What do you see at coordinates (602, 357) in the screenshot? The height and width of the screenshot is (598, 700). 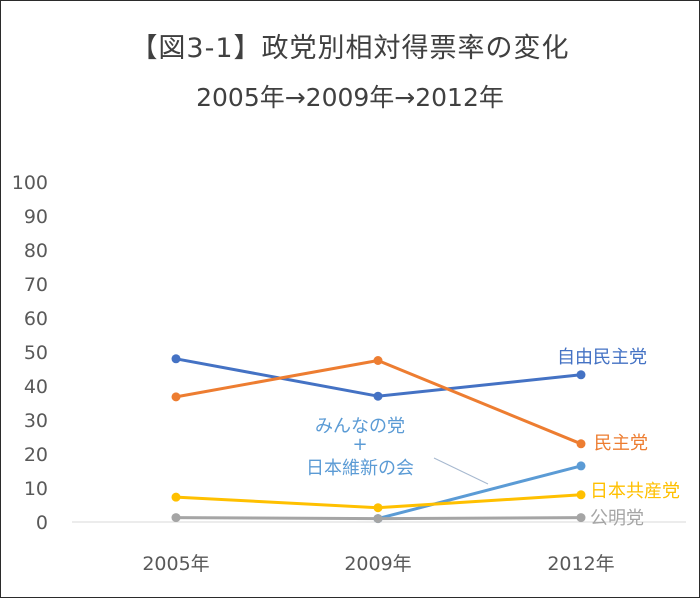 I see `series-label: 自由民主党` at bounding box center [602, 357].